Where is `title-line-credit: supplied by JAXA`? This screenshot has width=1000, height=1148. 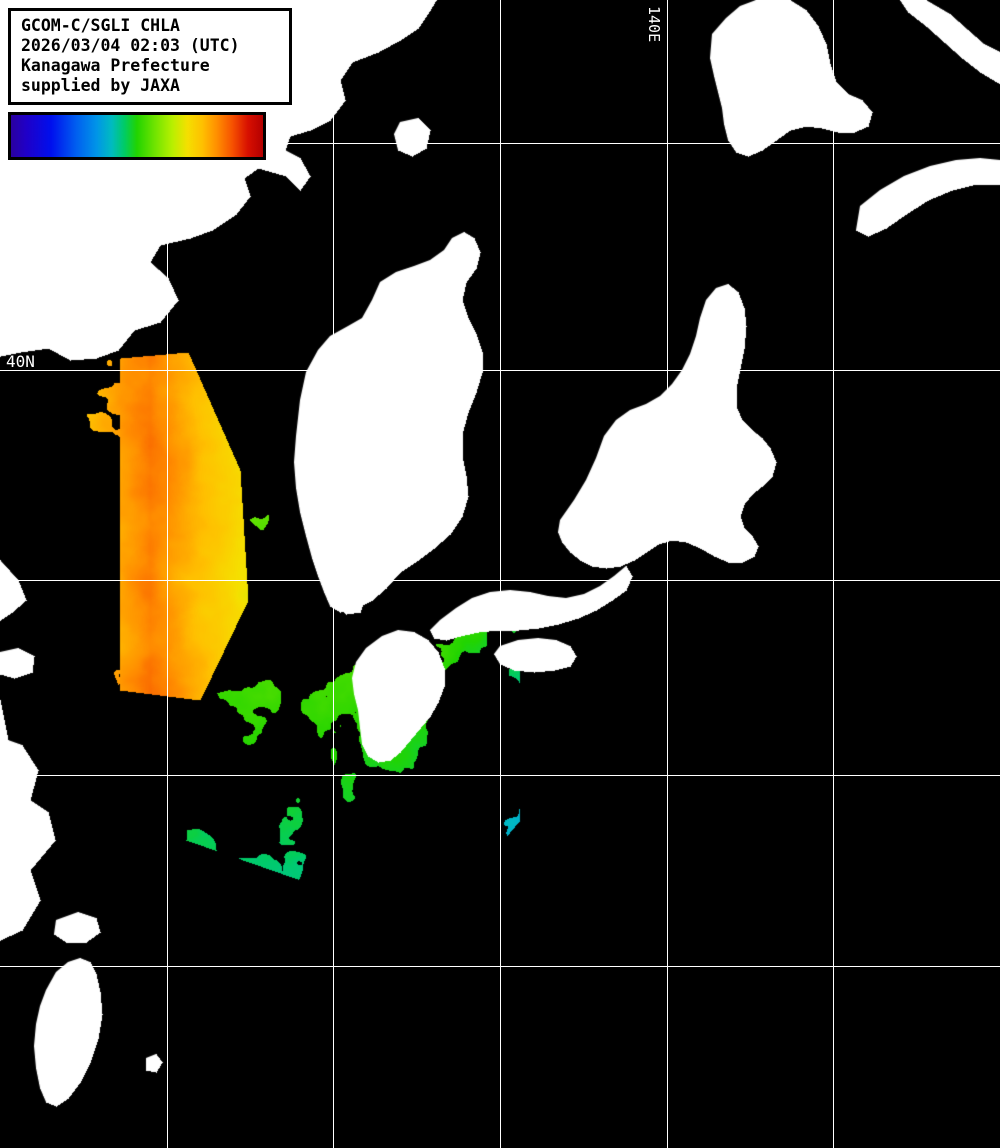
title-line-credit: supplied by JAXA is located at coordinates (100, 85).